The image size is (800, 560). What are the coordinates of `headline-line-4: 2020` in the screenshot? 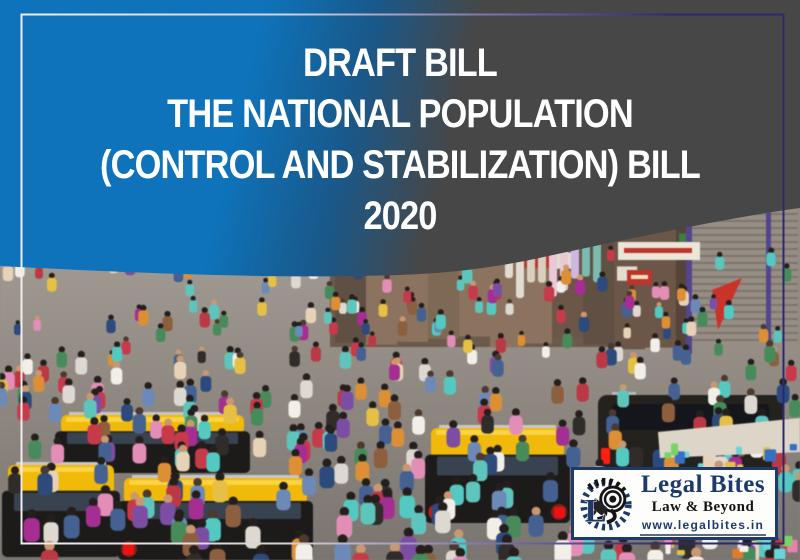 It's located at (400, 216).